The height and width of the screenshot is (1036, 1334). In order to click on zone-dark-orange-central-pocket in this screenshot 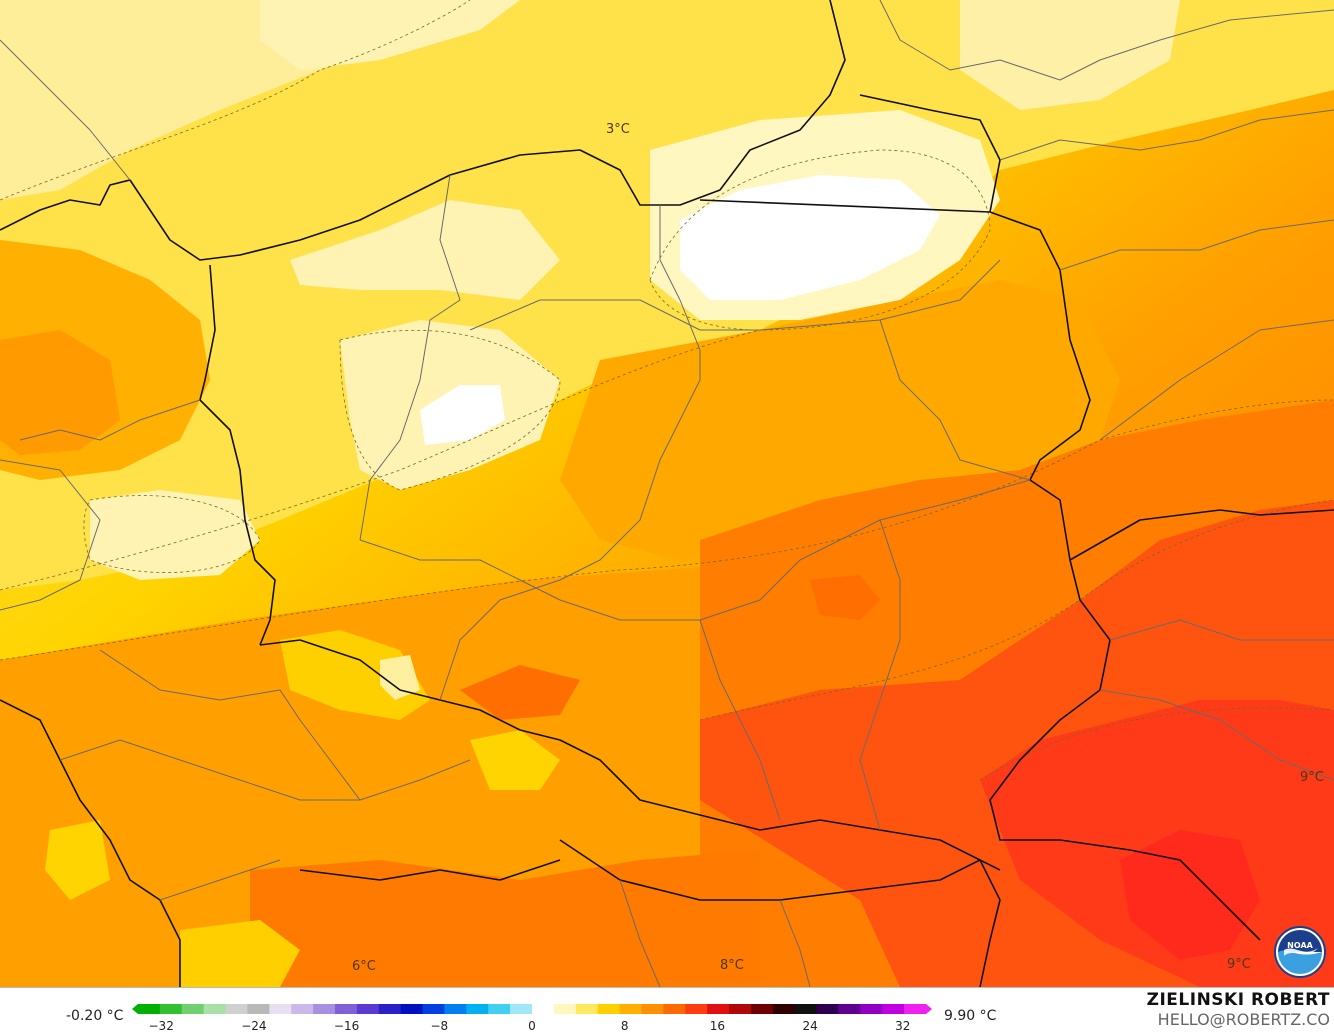, I will do `click(520, 692)`.